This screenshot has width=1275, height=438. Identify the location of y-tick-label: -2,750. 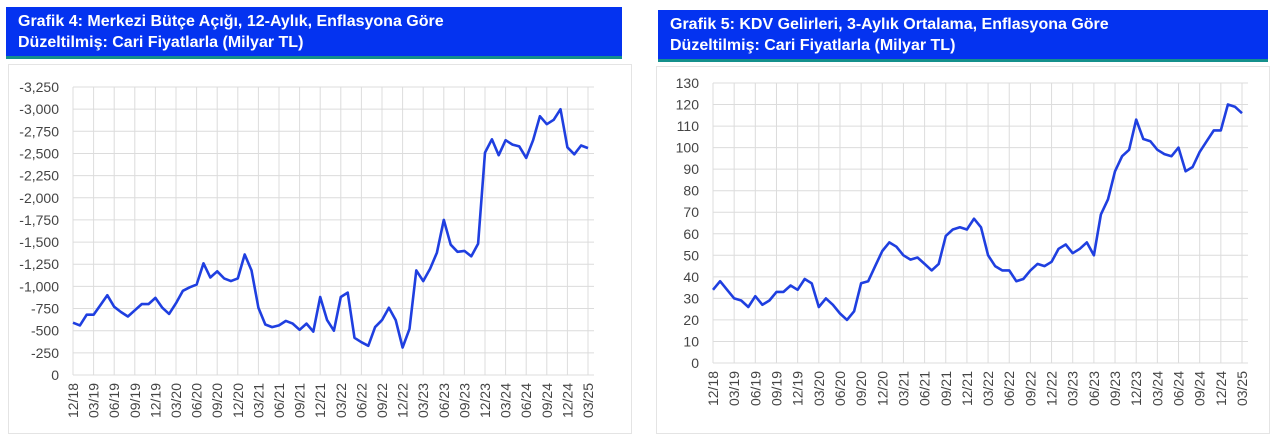
(39, 131).